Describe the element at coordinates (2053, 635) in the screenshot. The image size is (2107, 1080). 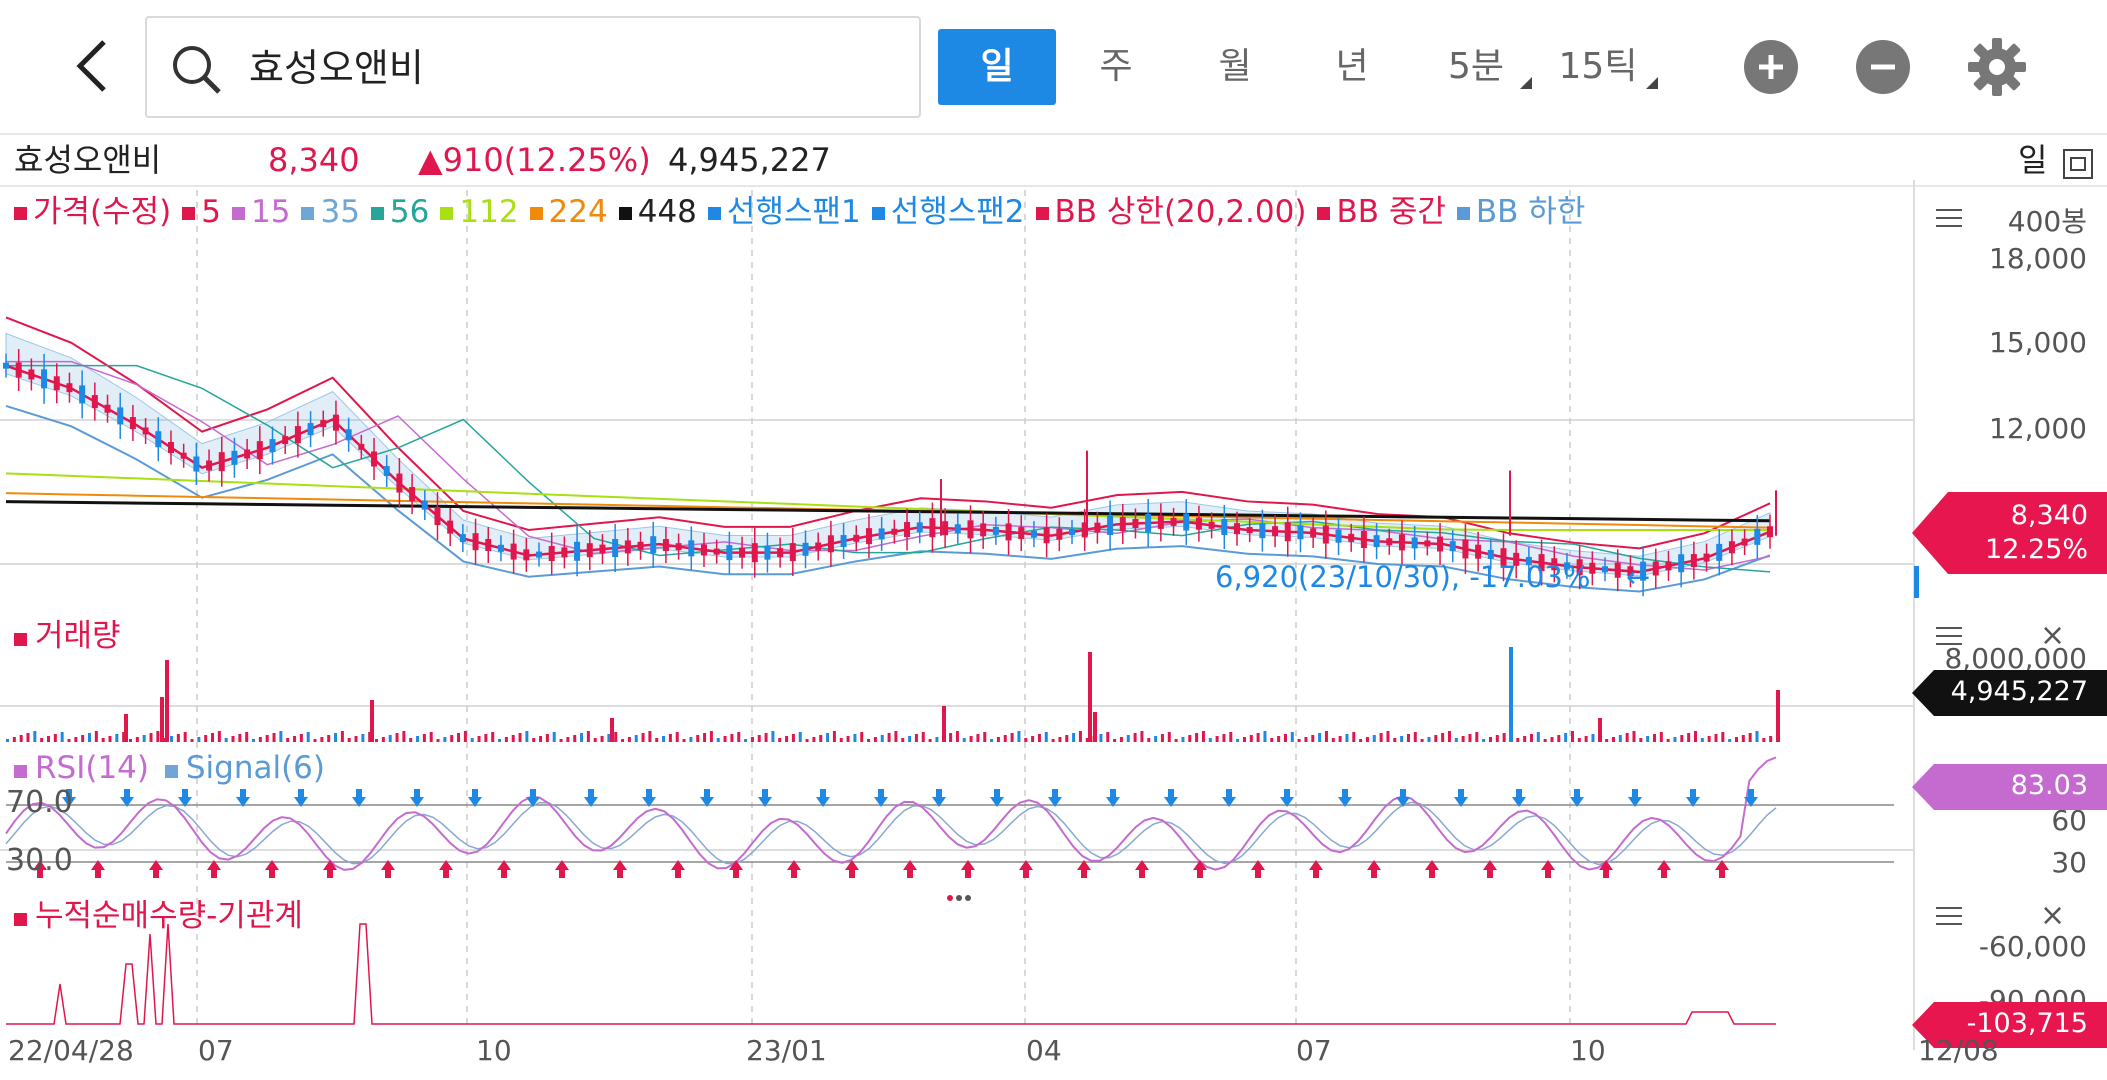
I see `volume-panel-close-icon: ×` at that location.